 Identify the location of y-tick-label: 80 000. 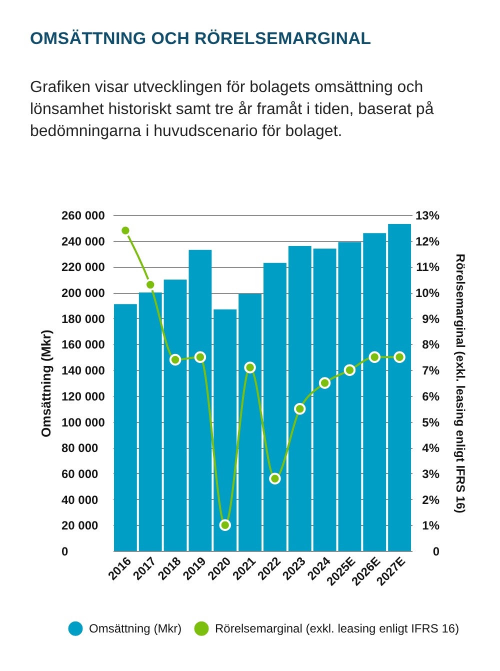
(80, 448).